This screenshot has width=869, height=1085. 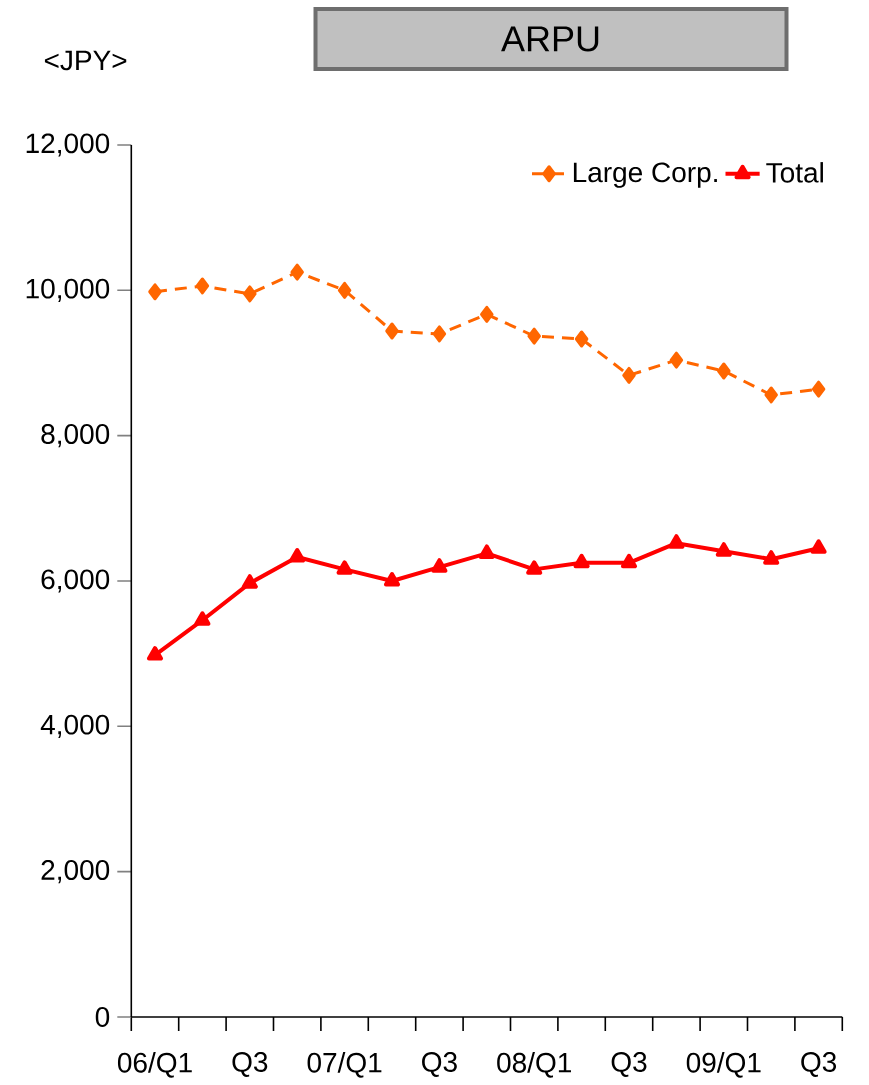 What do you see at coordinates (68, 145) in the screenshot?
I see `y-tick-label: 12,000` at bounding box center [68, 145].